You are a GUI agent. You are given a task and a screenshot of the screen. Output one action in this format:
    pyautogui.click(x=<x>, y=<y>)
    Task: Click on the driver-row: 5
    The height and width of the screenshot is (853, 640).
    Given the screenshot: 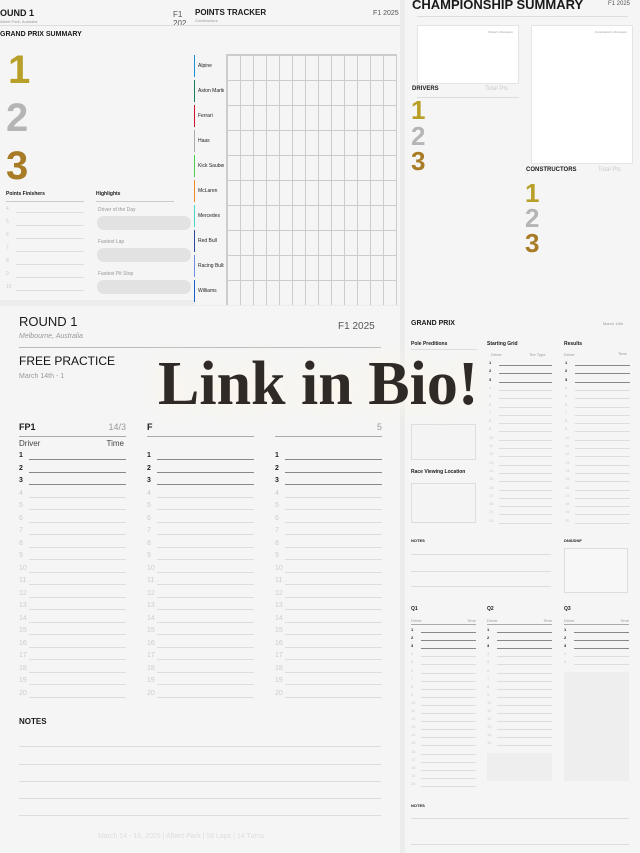 What is the action you would take?
    pyautogui.click(x=72, y=507)
    